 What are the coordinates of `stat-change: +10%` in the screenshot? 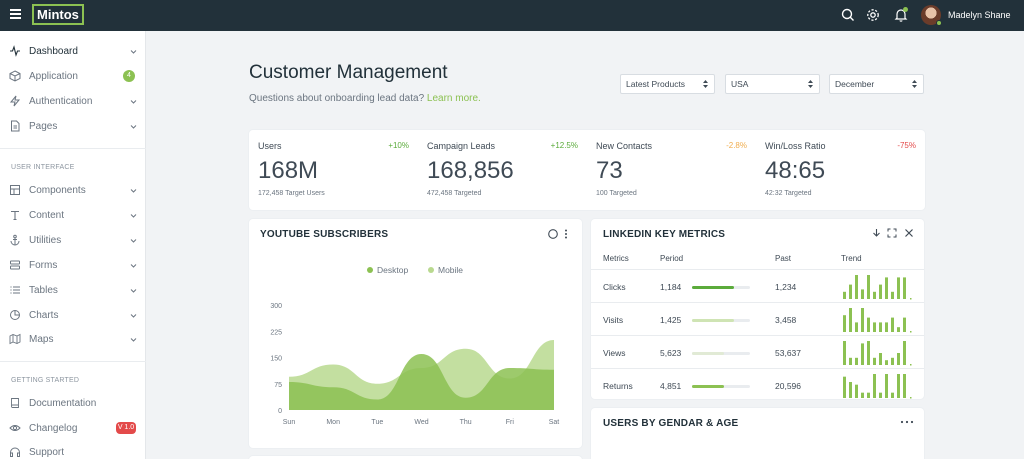 It's located at (398, 145).